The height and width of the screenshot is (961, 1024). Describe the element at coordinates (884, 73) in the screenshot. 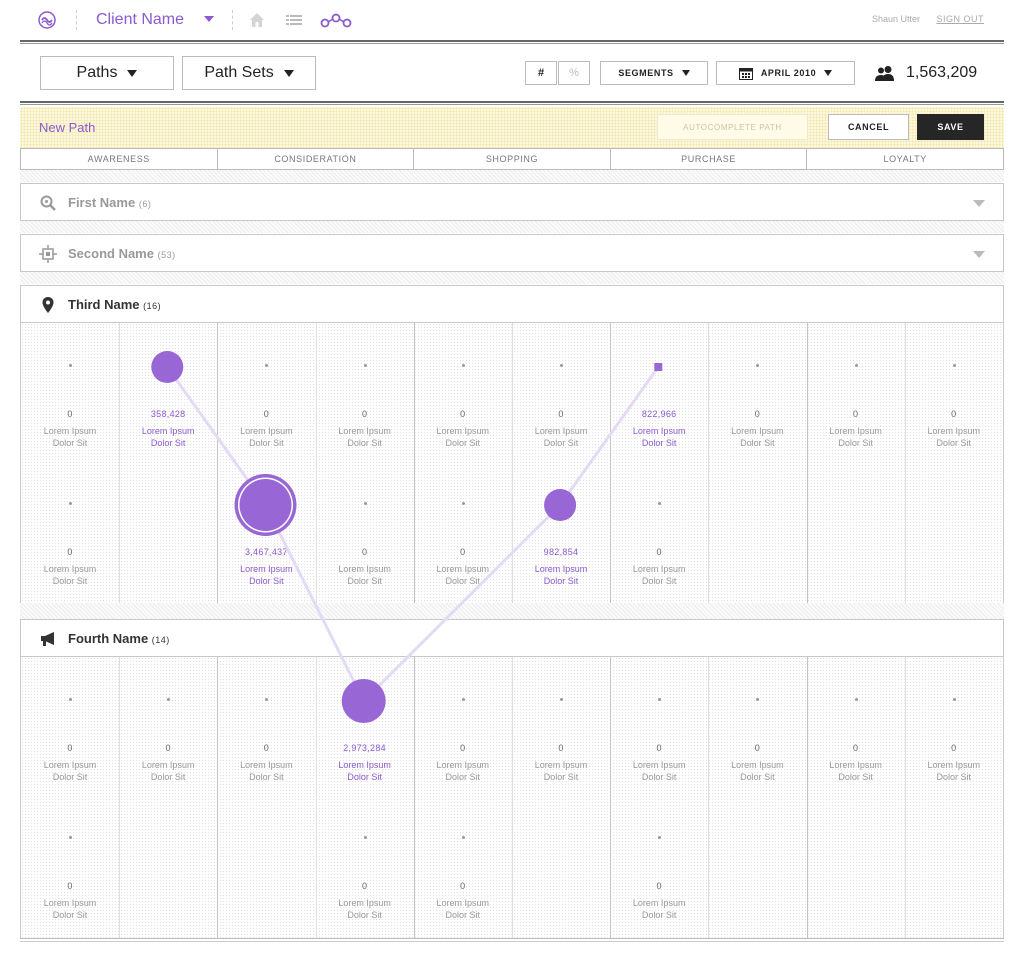

I see `users-icon` at that location.